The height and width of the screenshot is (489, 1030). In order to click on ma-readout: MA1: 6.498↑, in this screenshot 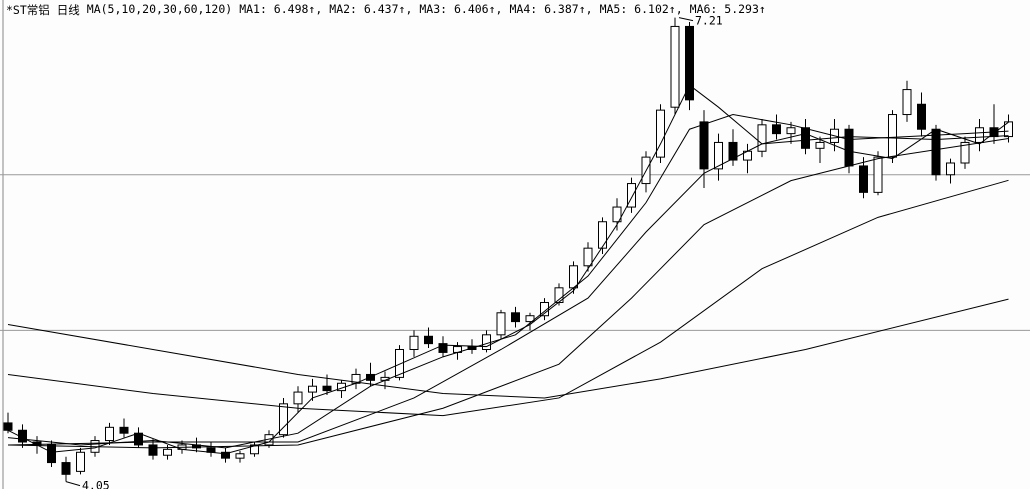, I will do `click(281, 9)`.